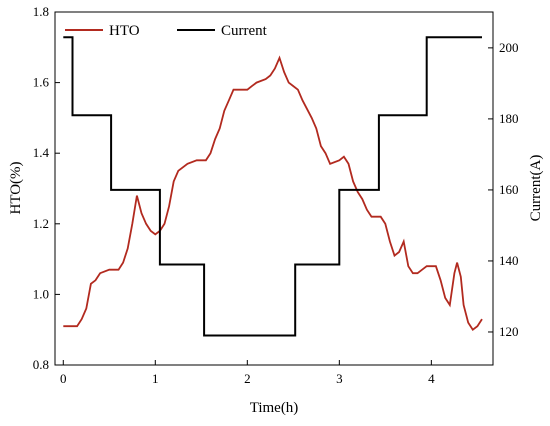 Image resolution: width=550 pixels, height=426 pixels. Describe the element at coordinates (41, 223) in the screenshot. I see `y-tick-label: 1.2` at that location.